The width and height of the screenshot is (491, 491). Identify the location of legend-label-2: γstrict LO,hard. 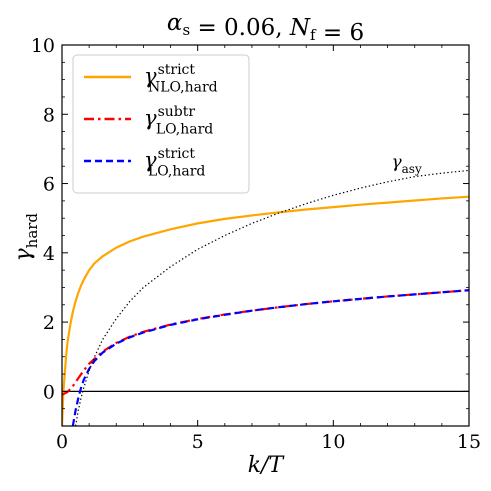
(174, 162).